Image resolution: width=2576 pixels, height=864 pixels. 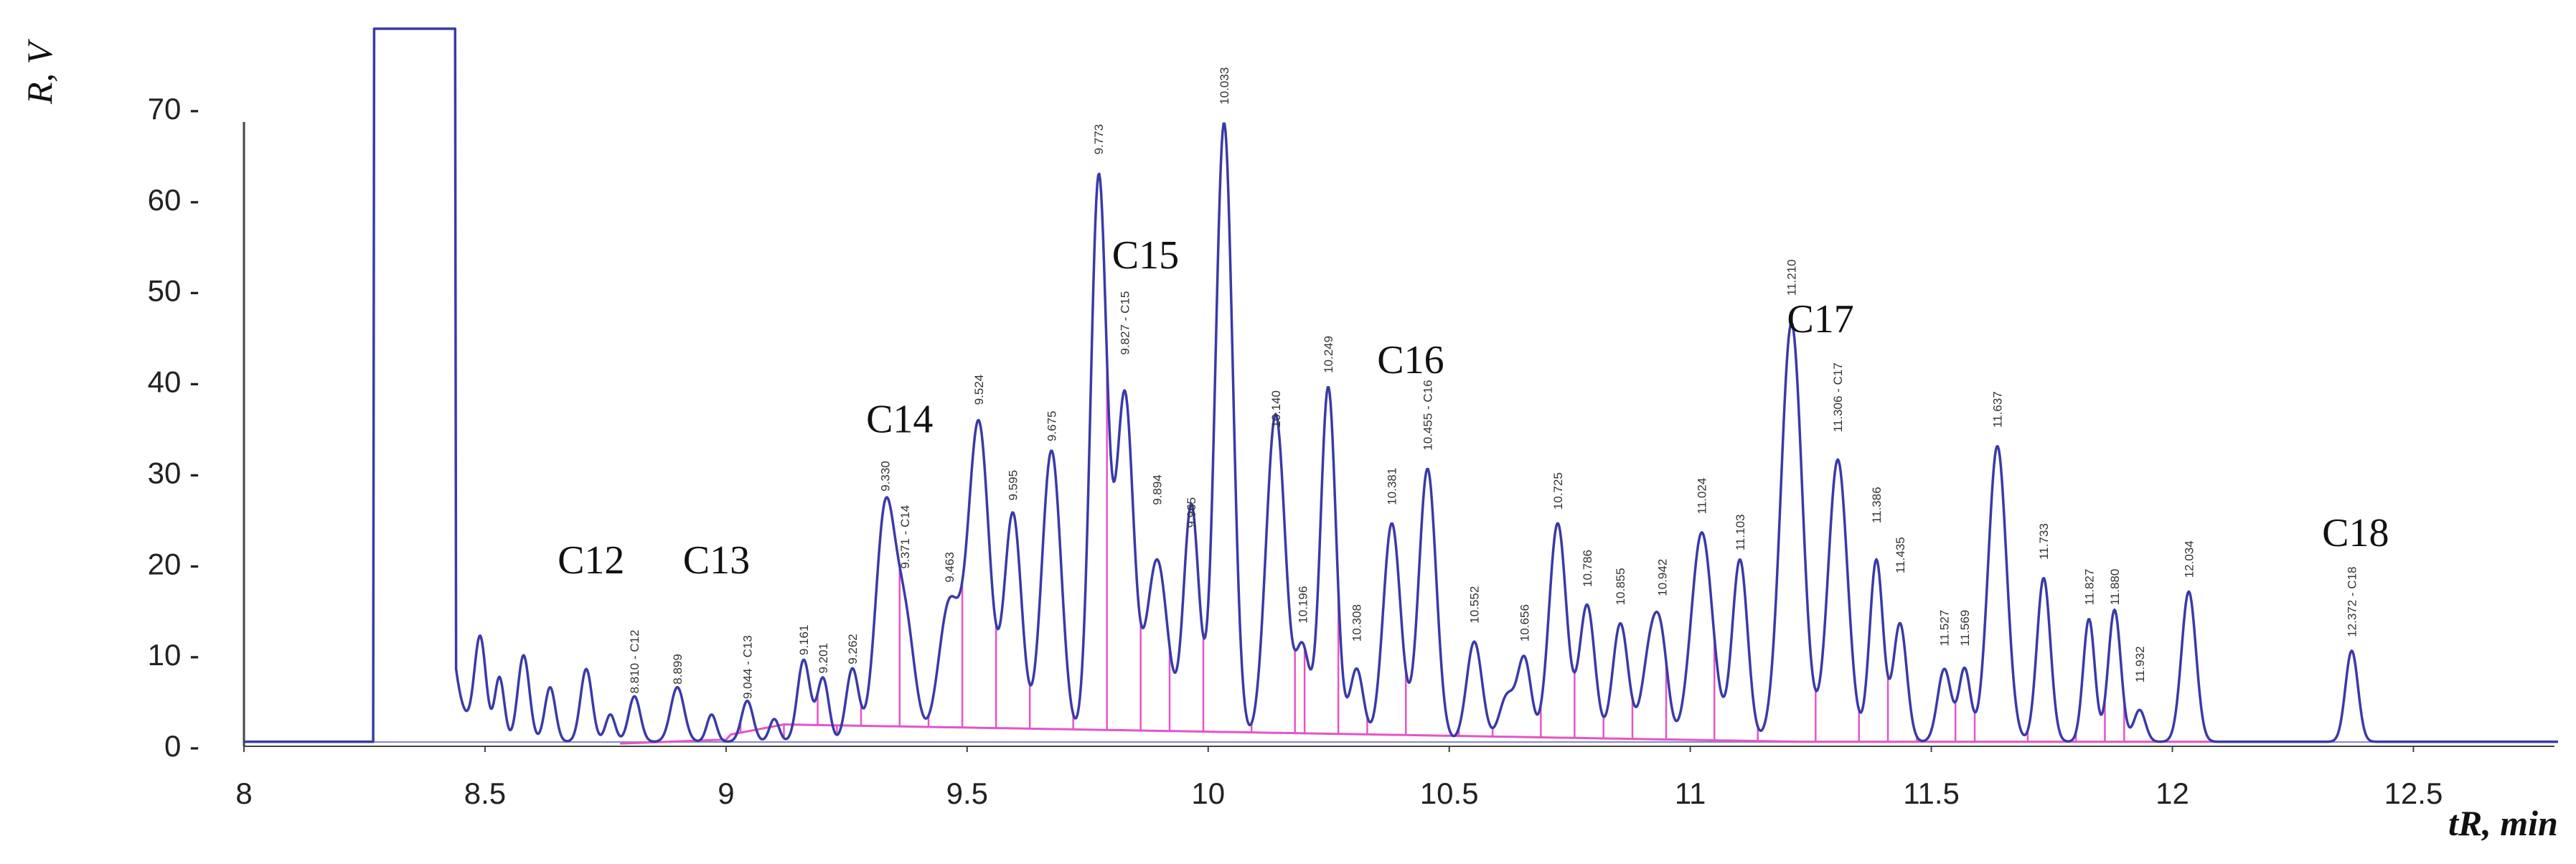 I want to click on class-label: C16, so click(x=1410, y=360).